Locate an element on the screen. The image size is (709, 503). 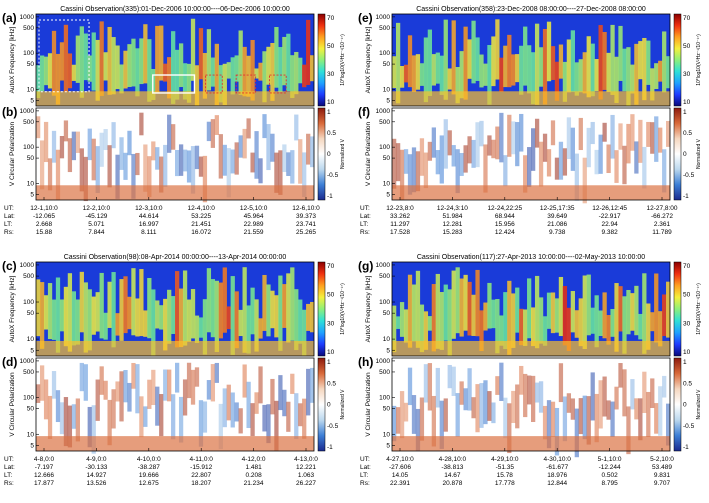
colorbar-label: 10*log10(V²Hz⁻¹/10⁻¹⁷) is located at coordinates (699, 60).